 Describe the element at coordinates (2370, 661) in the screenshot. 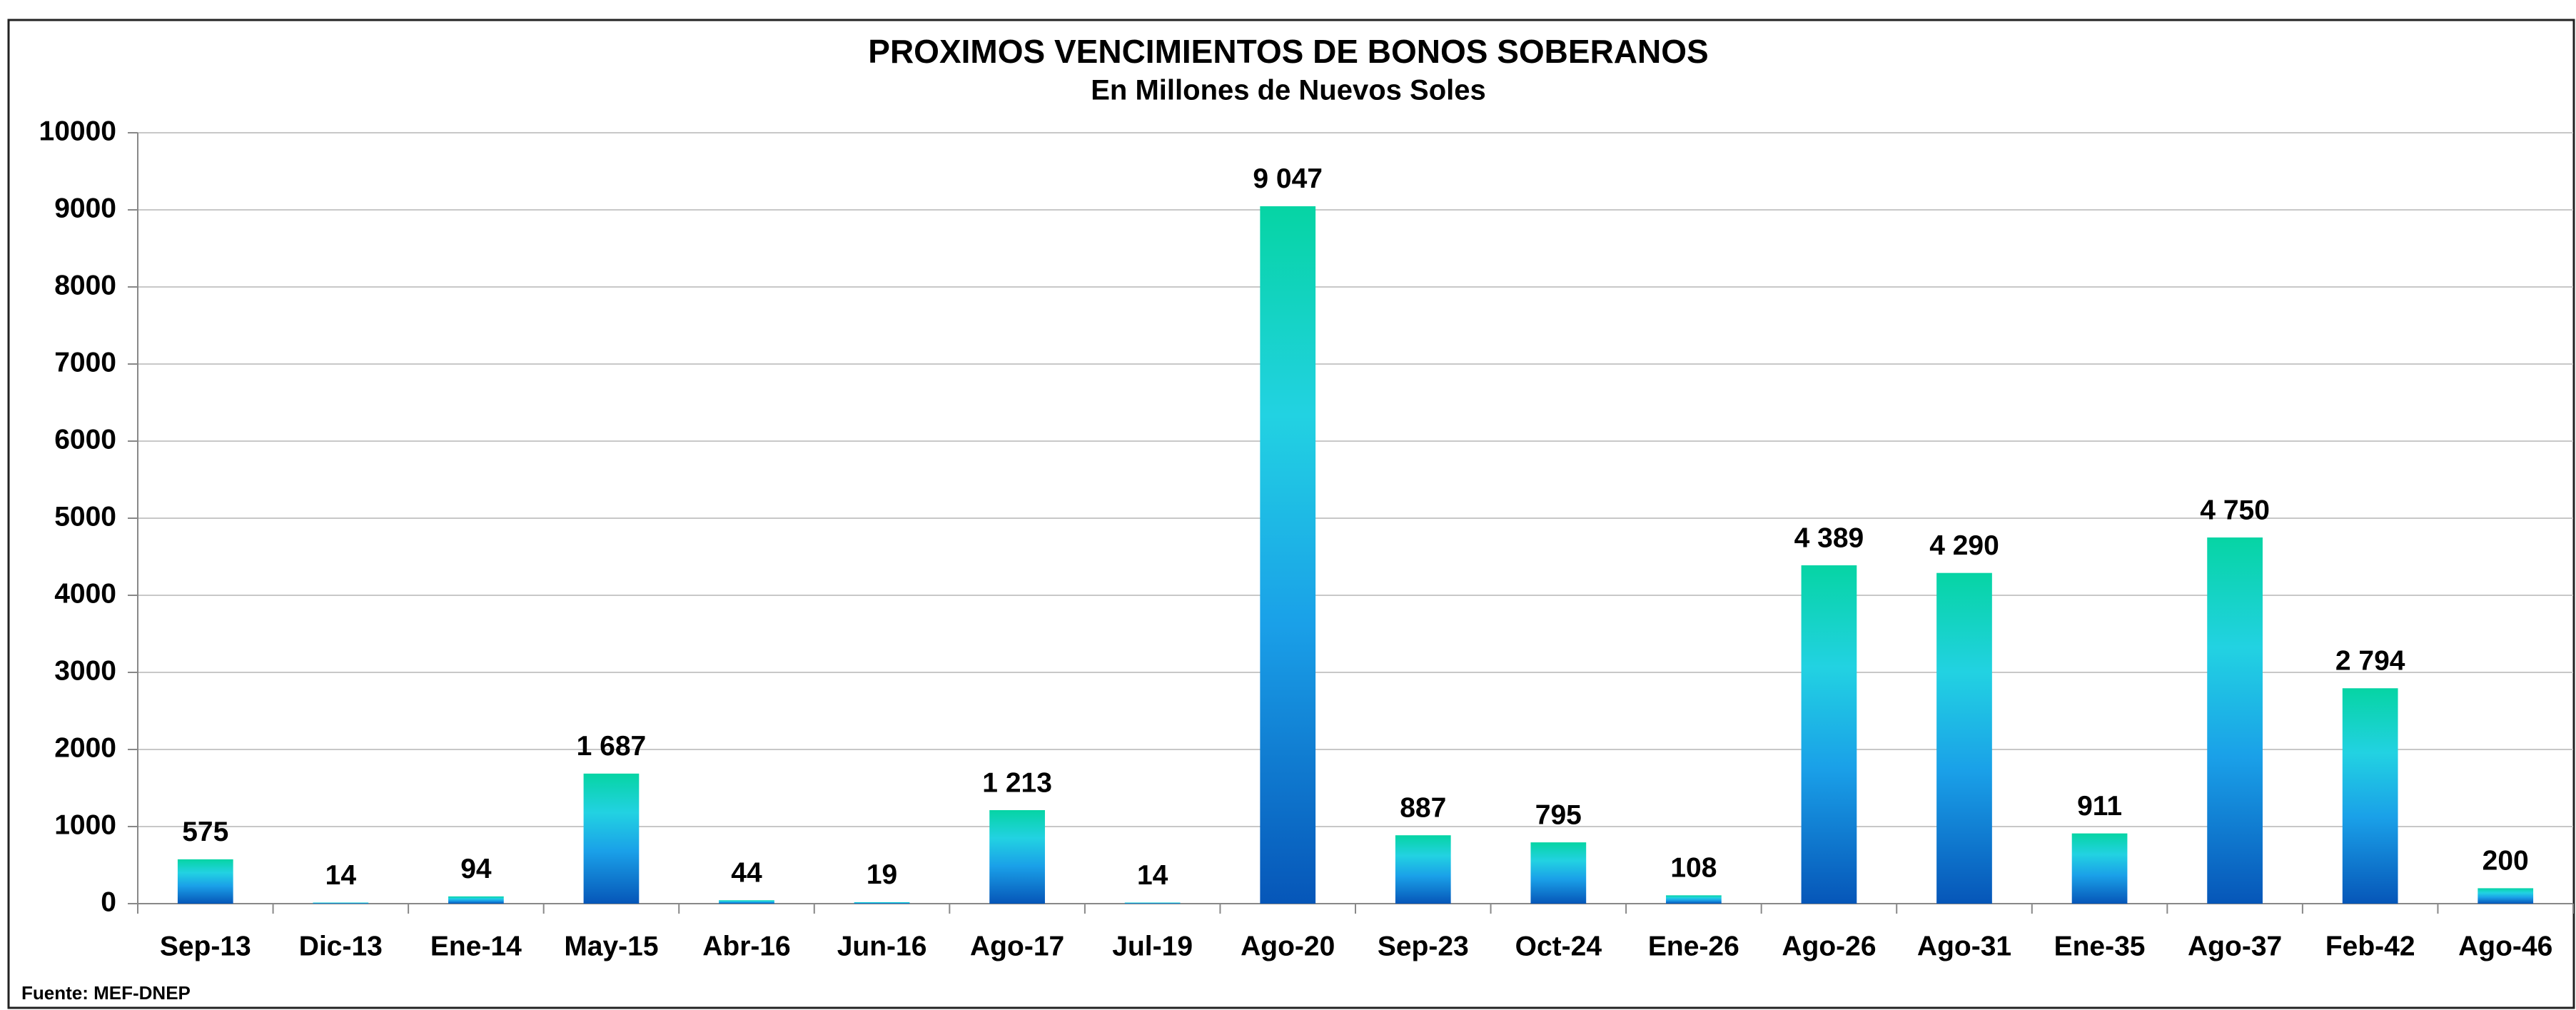

I see `data-label: 2 794` at that location.